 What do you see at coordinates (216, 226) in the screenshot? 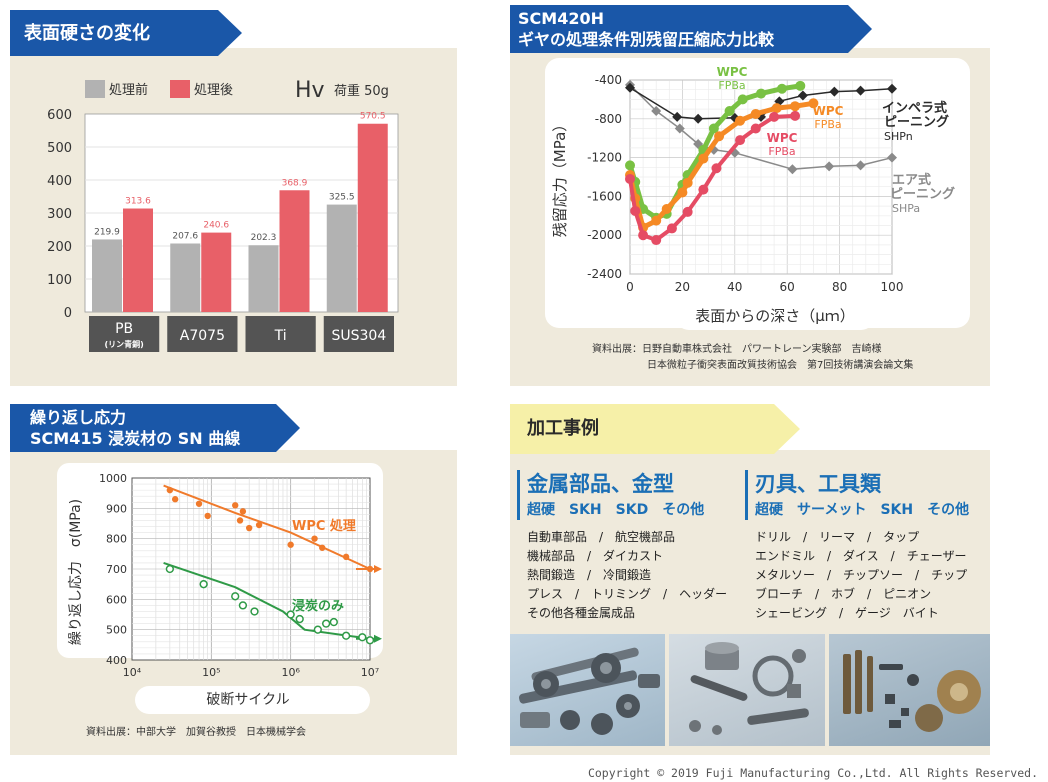
I see `bar-value-label: 240.6` at bounding box center [216, 226].